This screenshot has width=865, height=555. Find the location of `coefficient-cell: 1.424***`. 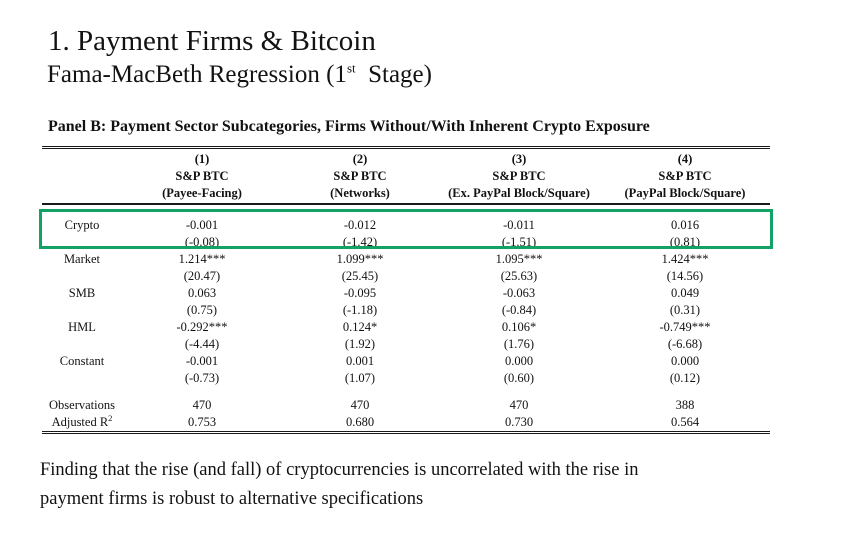

coefficient-cell: 1.424*** is located at coordinates (685, 259).